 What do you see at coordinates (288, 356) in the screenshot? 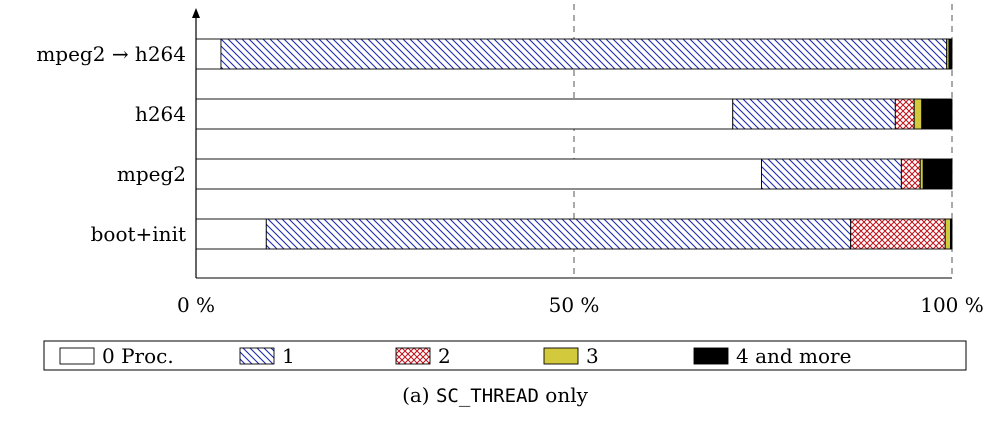
I see `legend-label-1: 1` at bounding box center [288, 356].